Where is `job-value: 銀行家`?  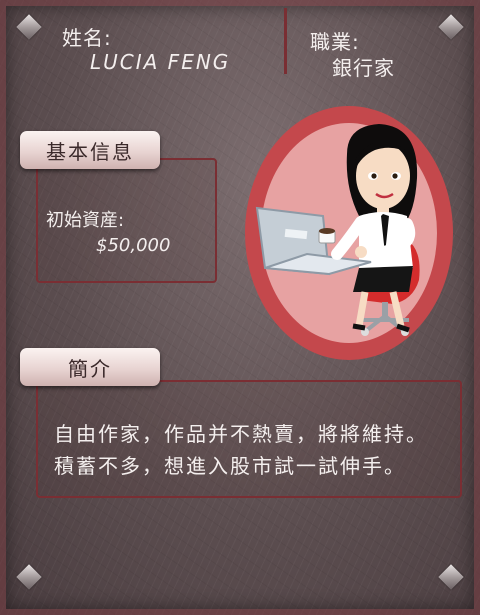 job-value: 銀行家 is located at coordinates (363, 68).